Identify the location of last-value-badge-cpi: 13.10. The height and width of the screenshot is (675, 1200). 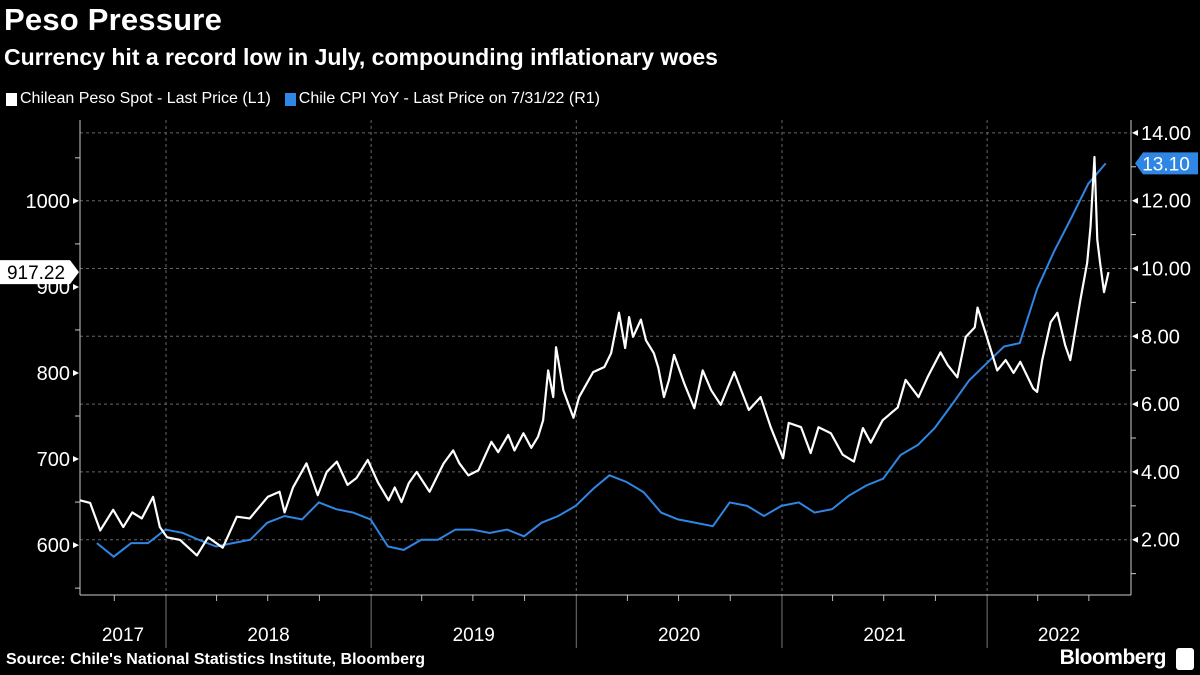
(1166, 163).